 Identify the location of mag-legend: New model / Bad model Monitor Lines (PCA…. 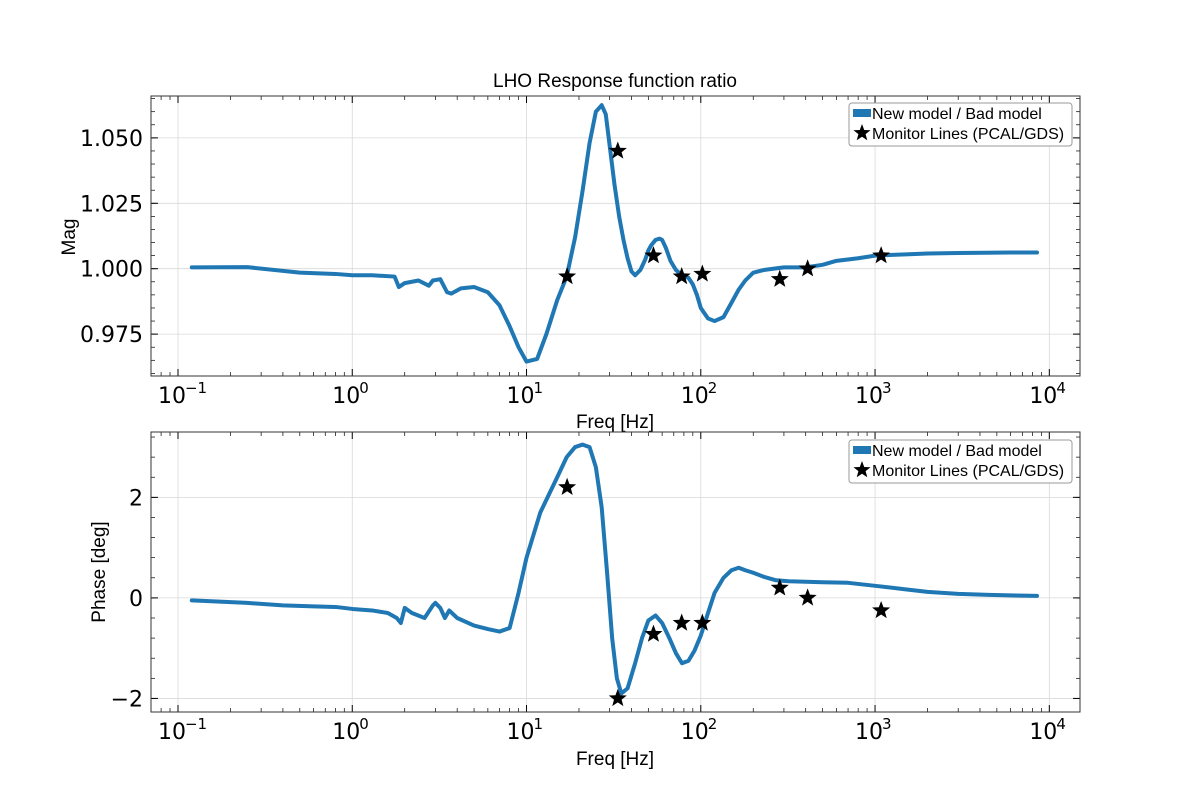
(960, 124).